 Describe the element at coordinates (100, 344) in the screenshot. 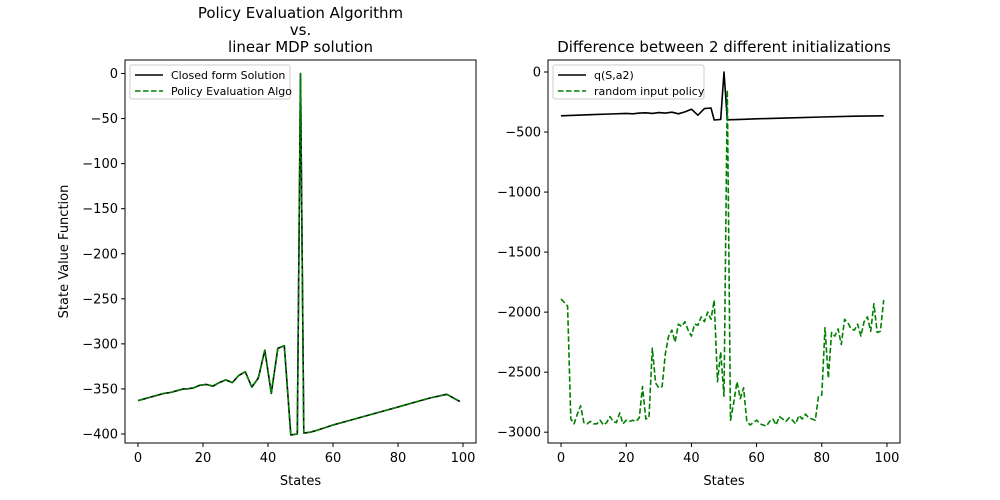

I see `y-tick-label: −300` at that location.